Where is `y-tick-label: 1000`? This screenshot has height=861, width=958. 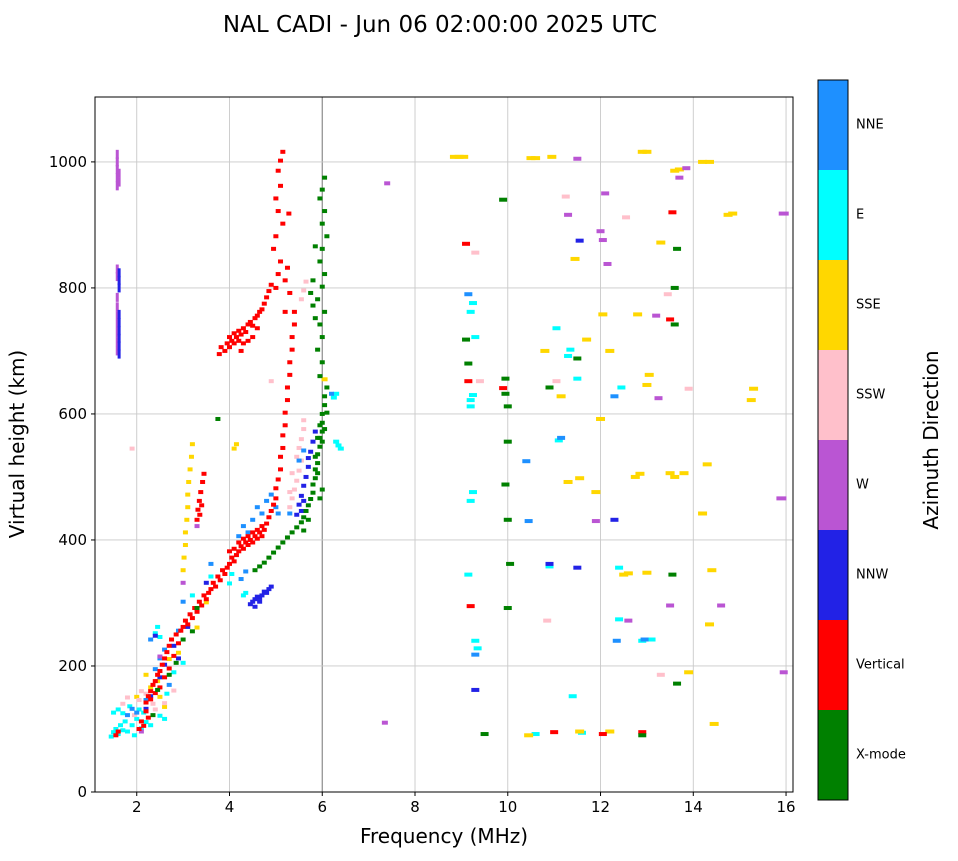
y-tick-label: 1000 is located at coordinates (68, 162).